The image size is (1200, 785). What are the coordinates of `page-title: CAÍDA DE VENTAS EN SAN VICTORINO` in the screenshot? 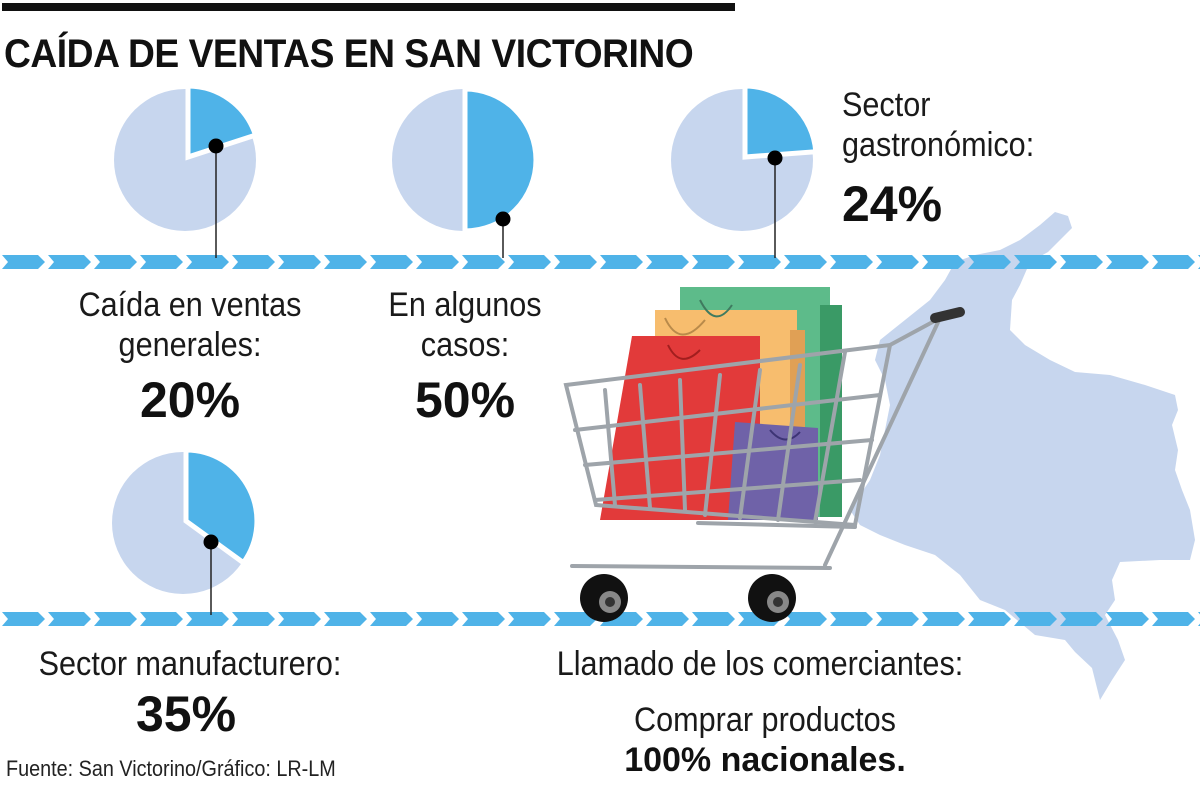 It's located at (349, 54).